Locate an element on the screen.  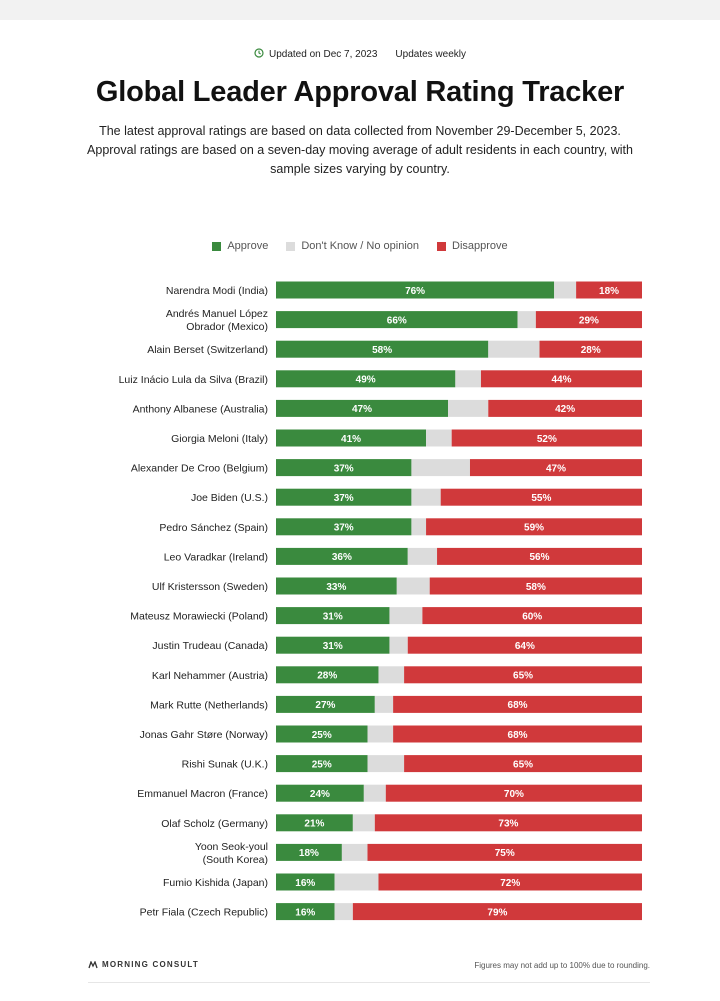
category-label: Leo Varadkar (Ireland) is located at coordinates (216, 557).